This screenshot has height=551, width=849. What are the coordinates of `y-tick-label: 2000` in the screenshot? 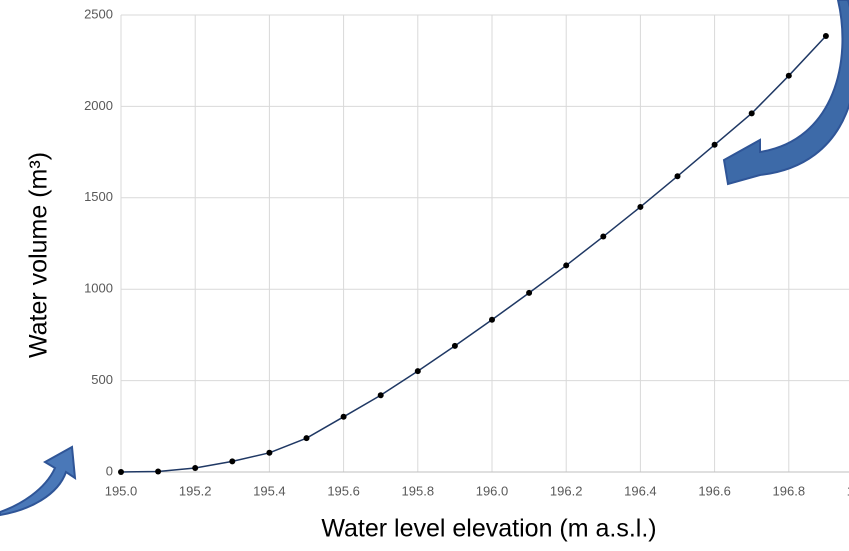 It's located at (98, 105).